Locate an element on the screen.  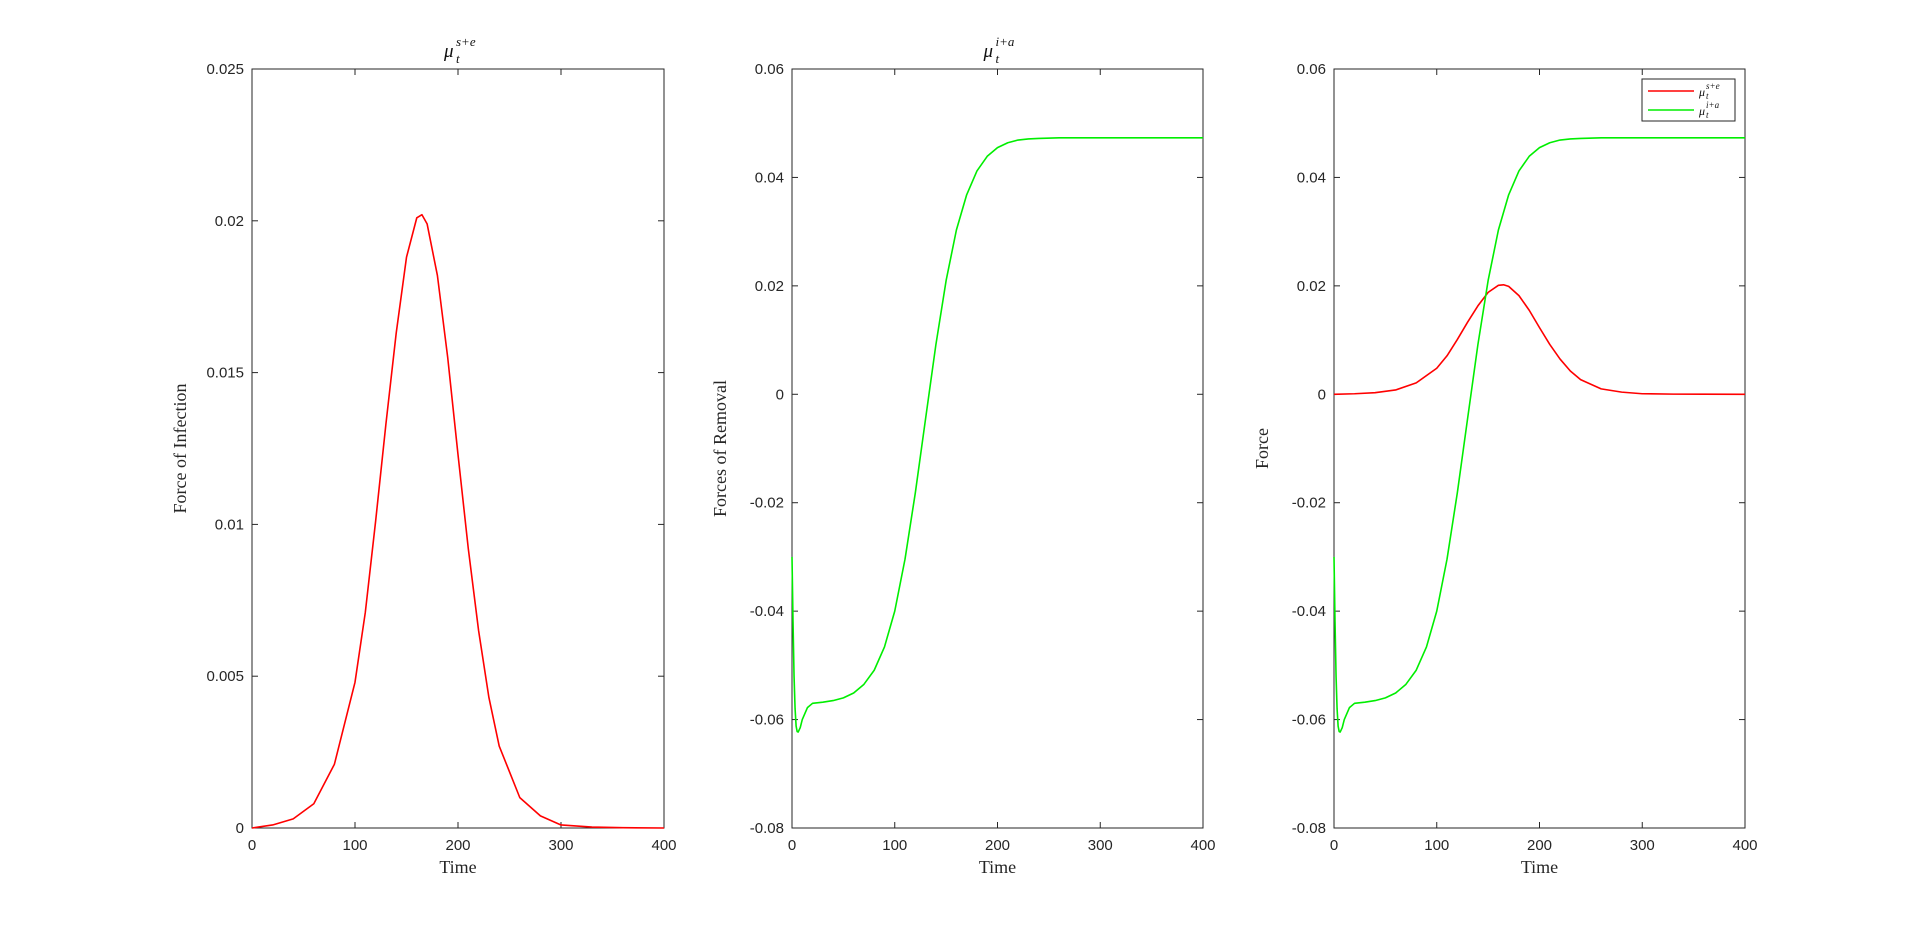
chart-title: μ t s+e is located at coordinates (459, 50).